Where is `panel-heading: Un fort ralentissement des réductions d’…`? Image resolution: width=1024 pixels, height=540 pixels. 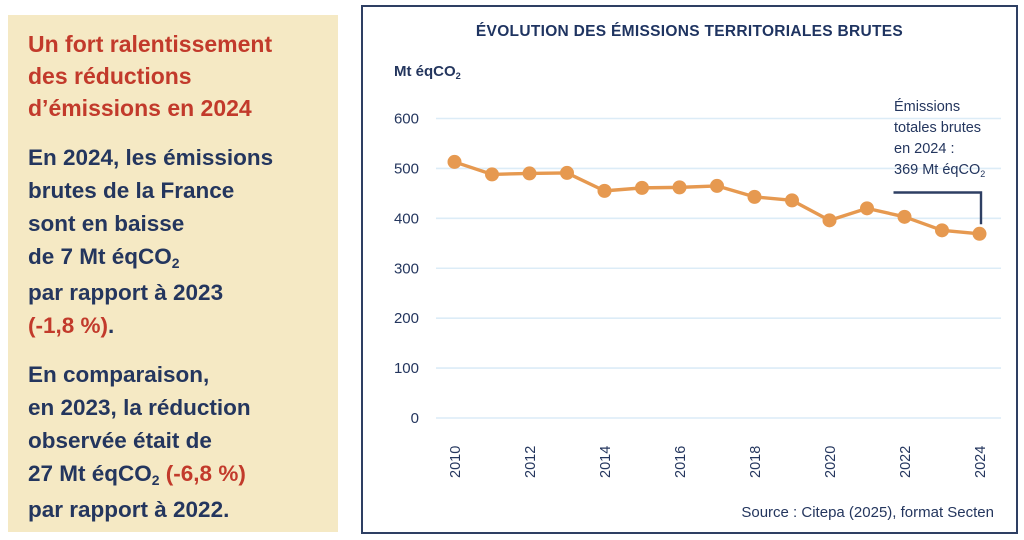
panel-heading: Un fort ralentissement des réductions d’… is located at coordinates (150, 76).